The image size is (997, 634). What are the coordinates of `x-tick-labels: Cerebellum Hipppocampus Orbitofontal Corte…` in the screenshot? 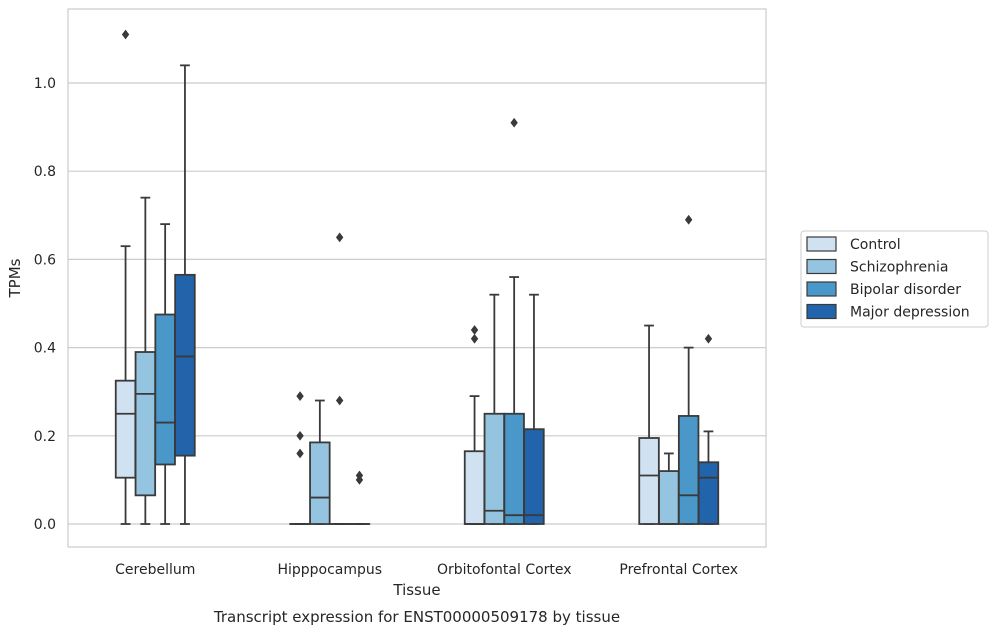 It's located at (426, 570).